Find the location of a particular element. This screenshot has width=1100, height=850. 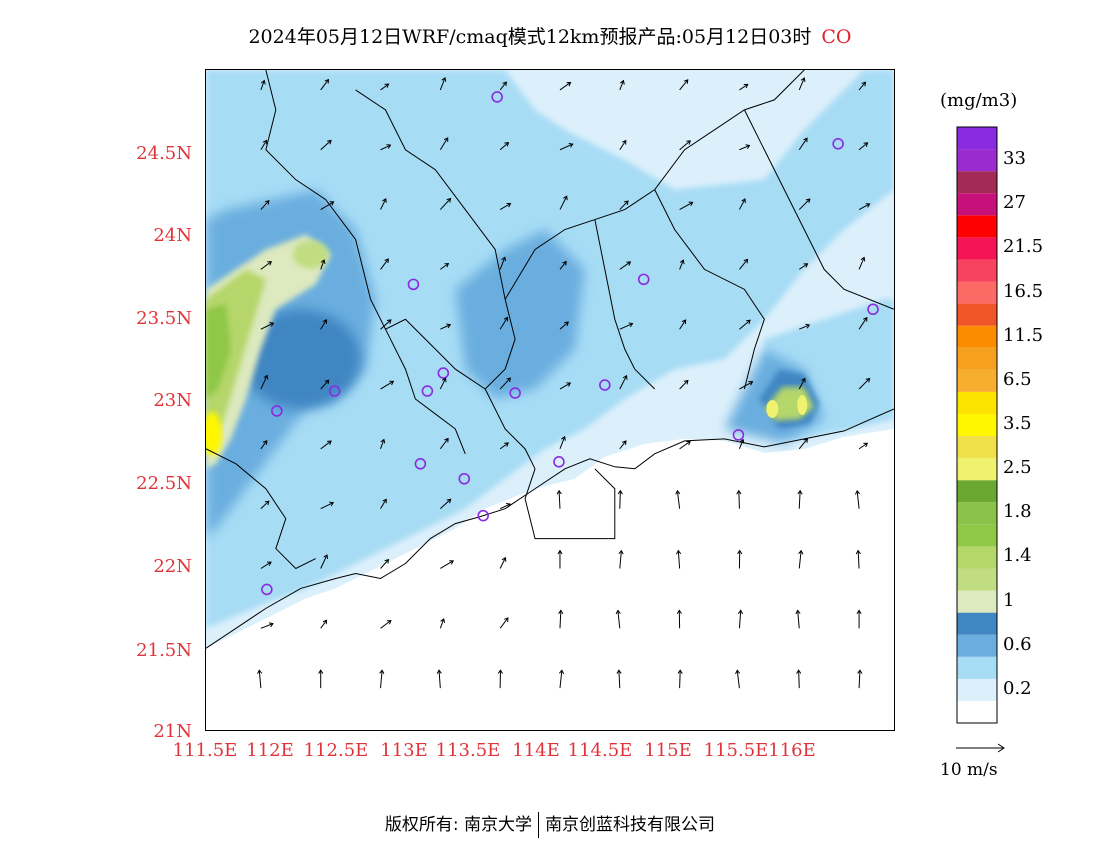

colorbar-label: 33 is located at coordinates (1014, 159).